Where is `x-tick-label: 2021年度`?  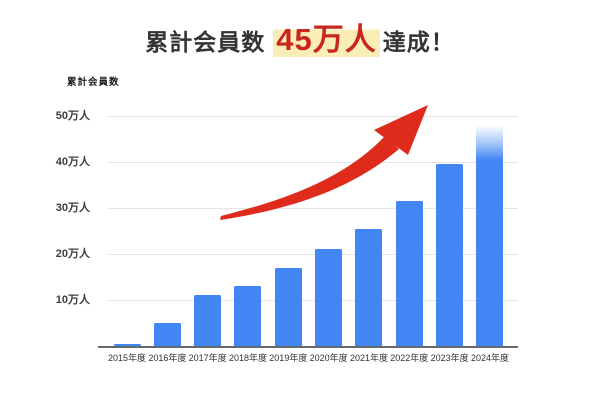
x-tick-label: 2021年度 is located at coordinates (368, 358).